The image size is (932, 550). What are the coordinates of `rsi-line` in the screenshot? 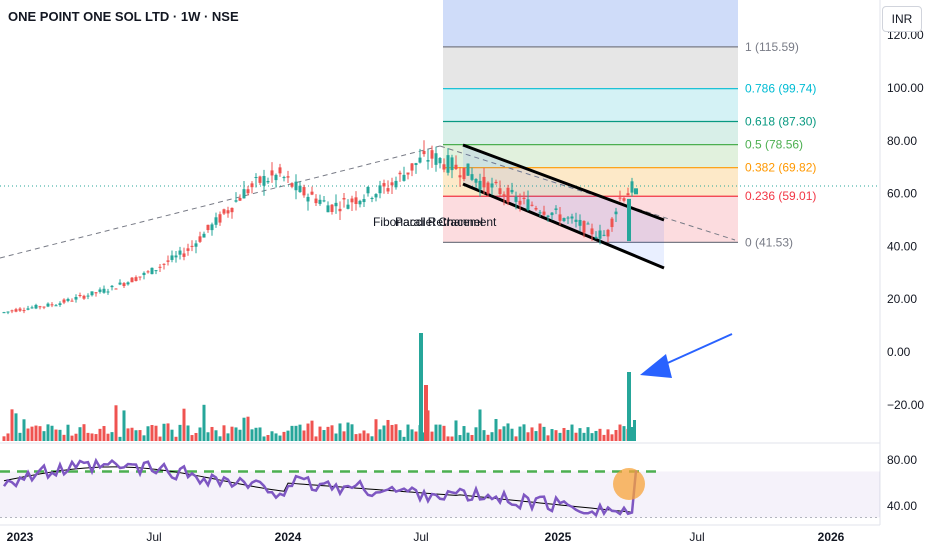 It's located at (320, 487).